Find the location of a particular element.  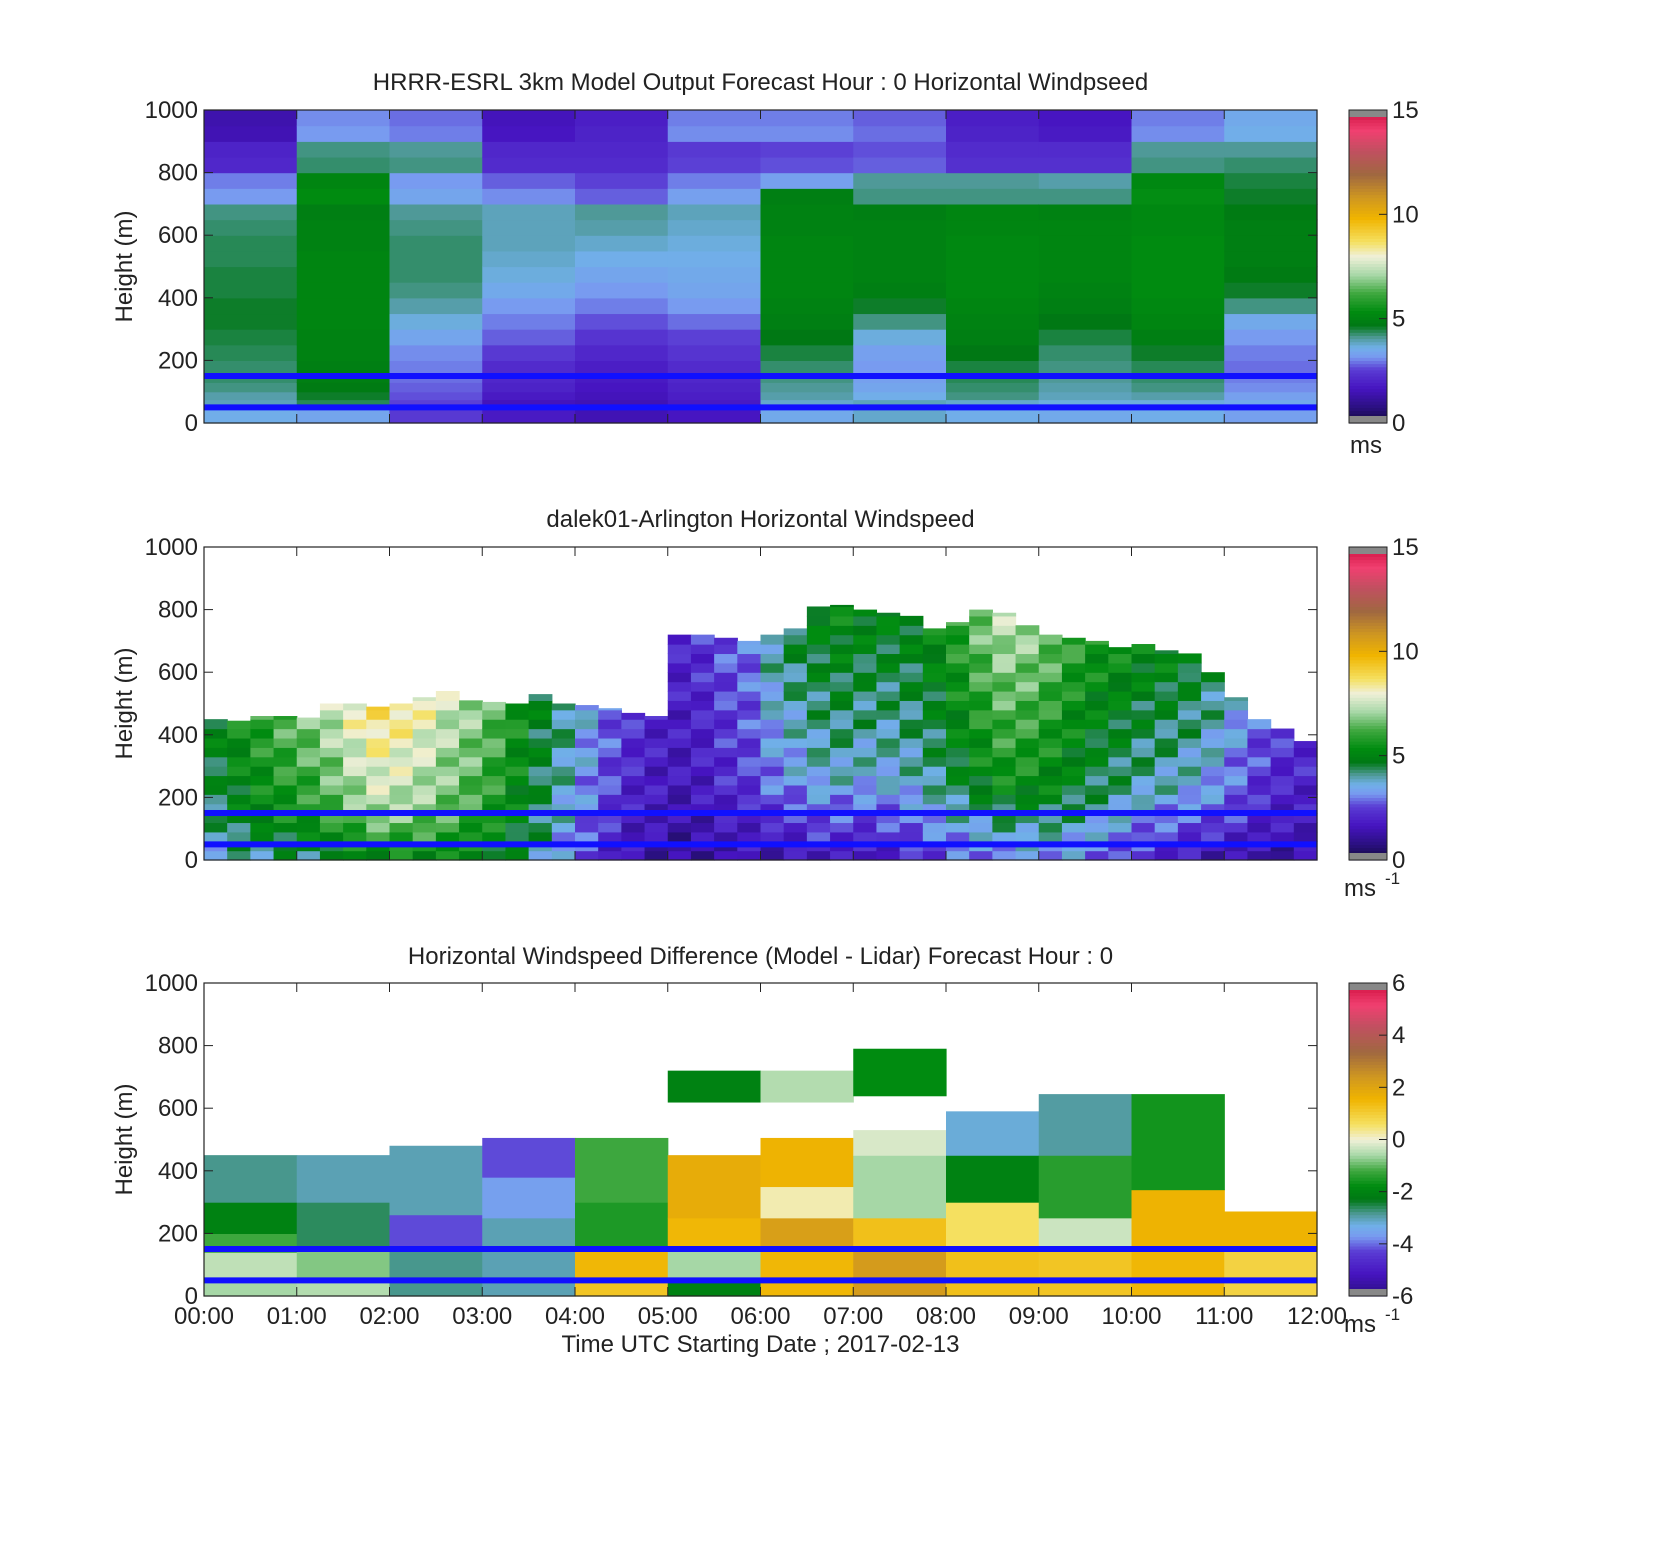

y-axis-label: Height (m) is located at coordinates (124, 266).